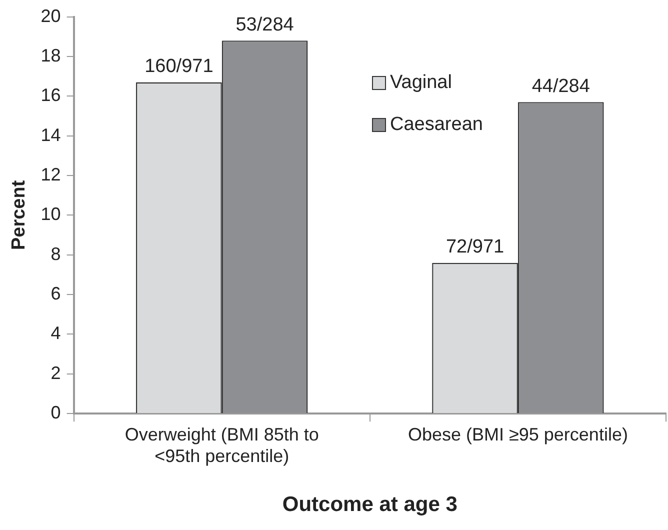 The height and width of the screenshot is (530, 668). Describe the element at coordinates (55, 333) in the screenshot. I see `y-tick-label: 4` at that location.